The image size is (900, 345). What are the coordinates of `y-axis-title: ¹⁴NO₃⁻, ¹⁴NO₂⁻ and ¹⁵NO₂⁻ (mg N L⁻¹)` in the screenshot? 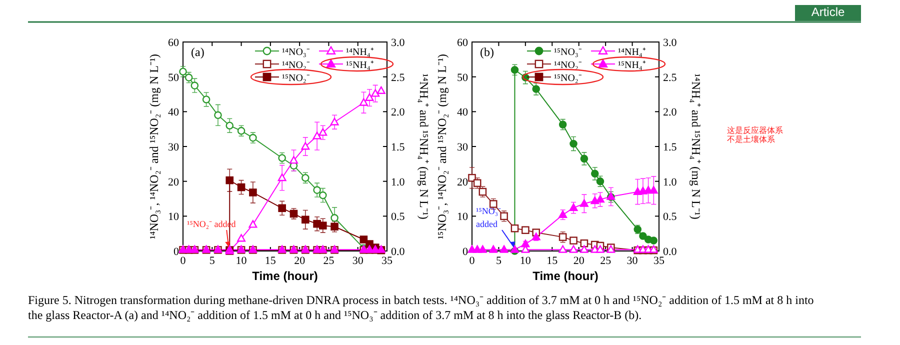 It's located at (154, 147).